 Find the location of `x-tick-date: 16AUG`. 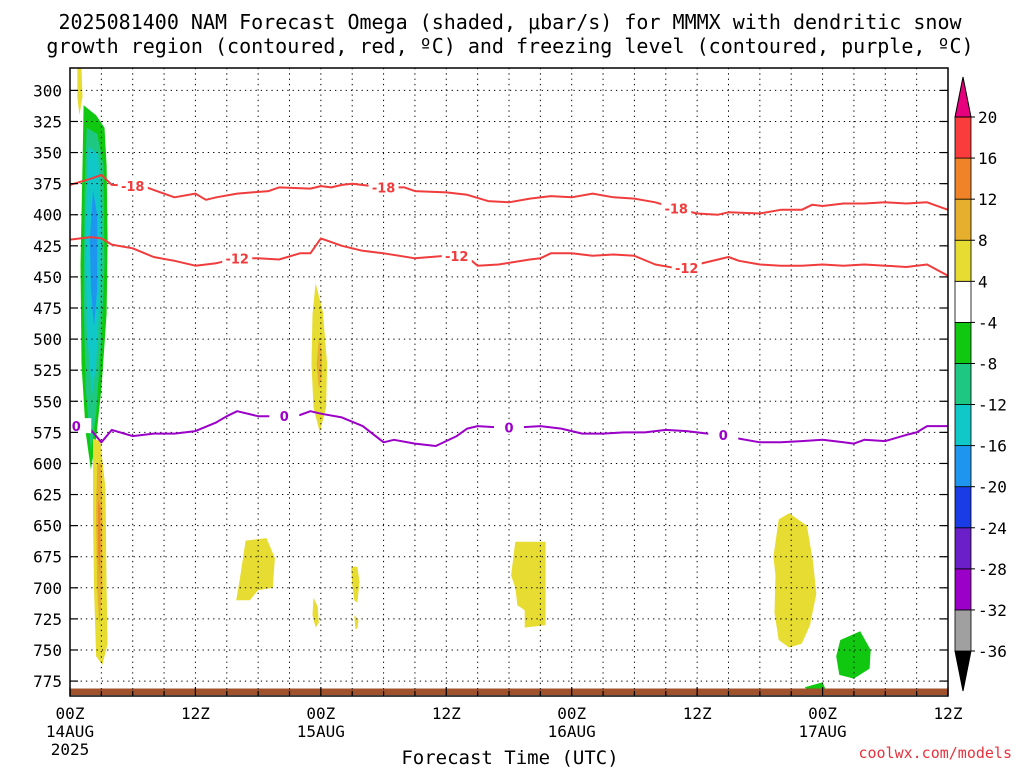

x-tick-date: 16AUG is located at coordinates (572, 731).